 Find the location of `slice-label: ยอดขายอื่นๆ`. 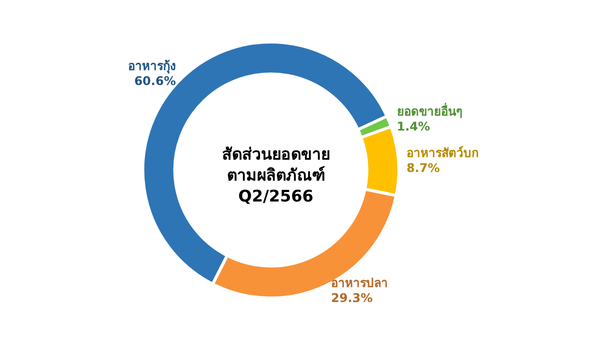

slice-label: ยอดขายอื่นๆ is located at coordinates (429, 110).